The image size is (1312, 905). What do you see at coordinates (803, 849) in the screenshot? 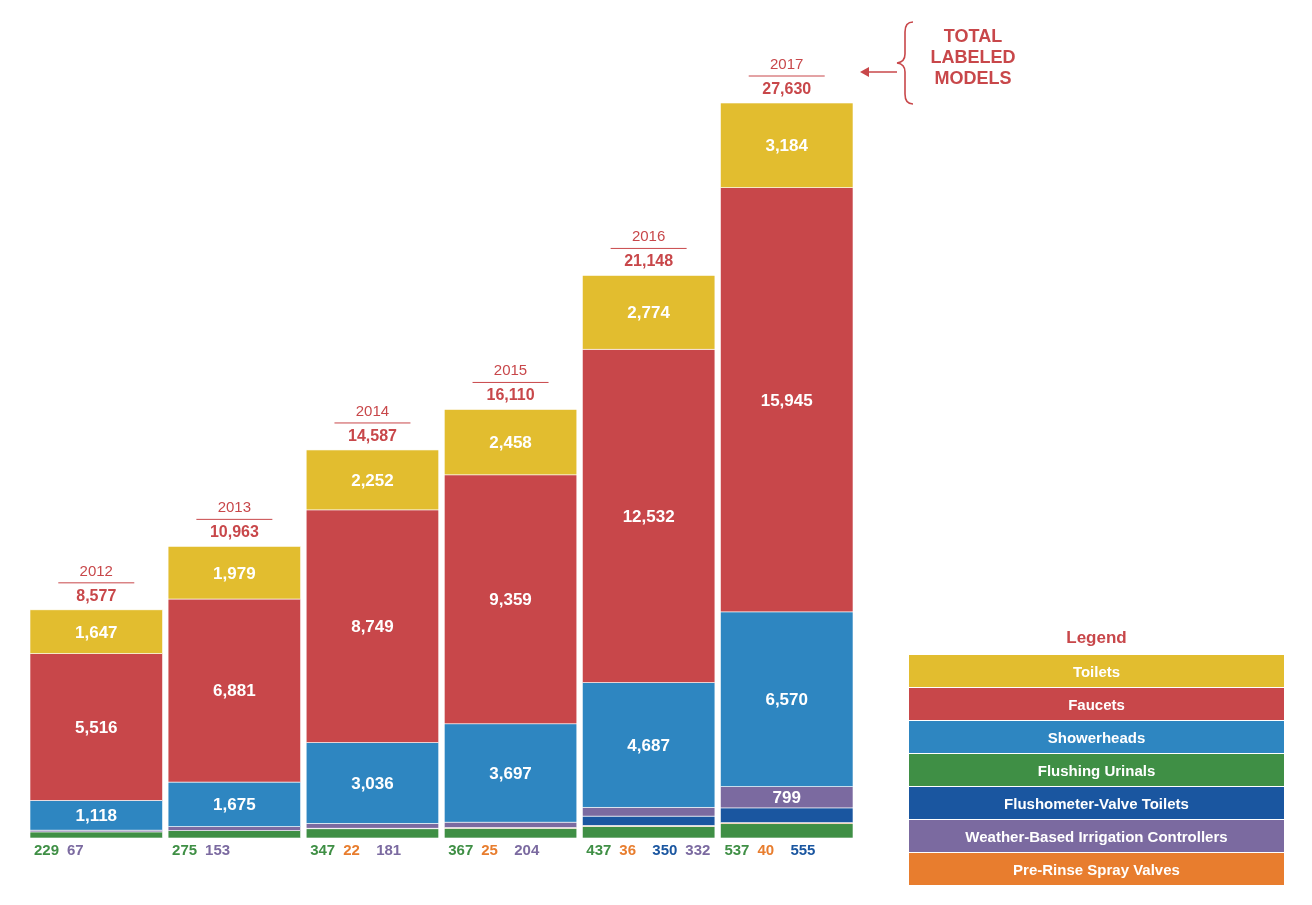
I see `data-label: 555` at bounding box center [803, 849].